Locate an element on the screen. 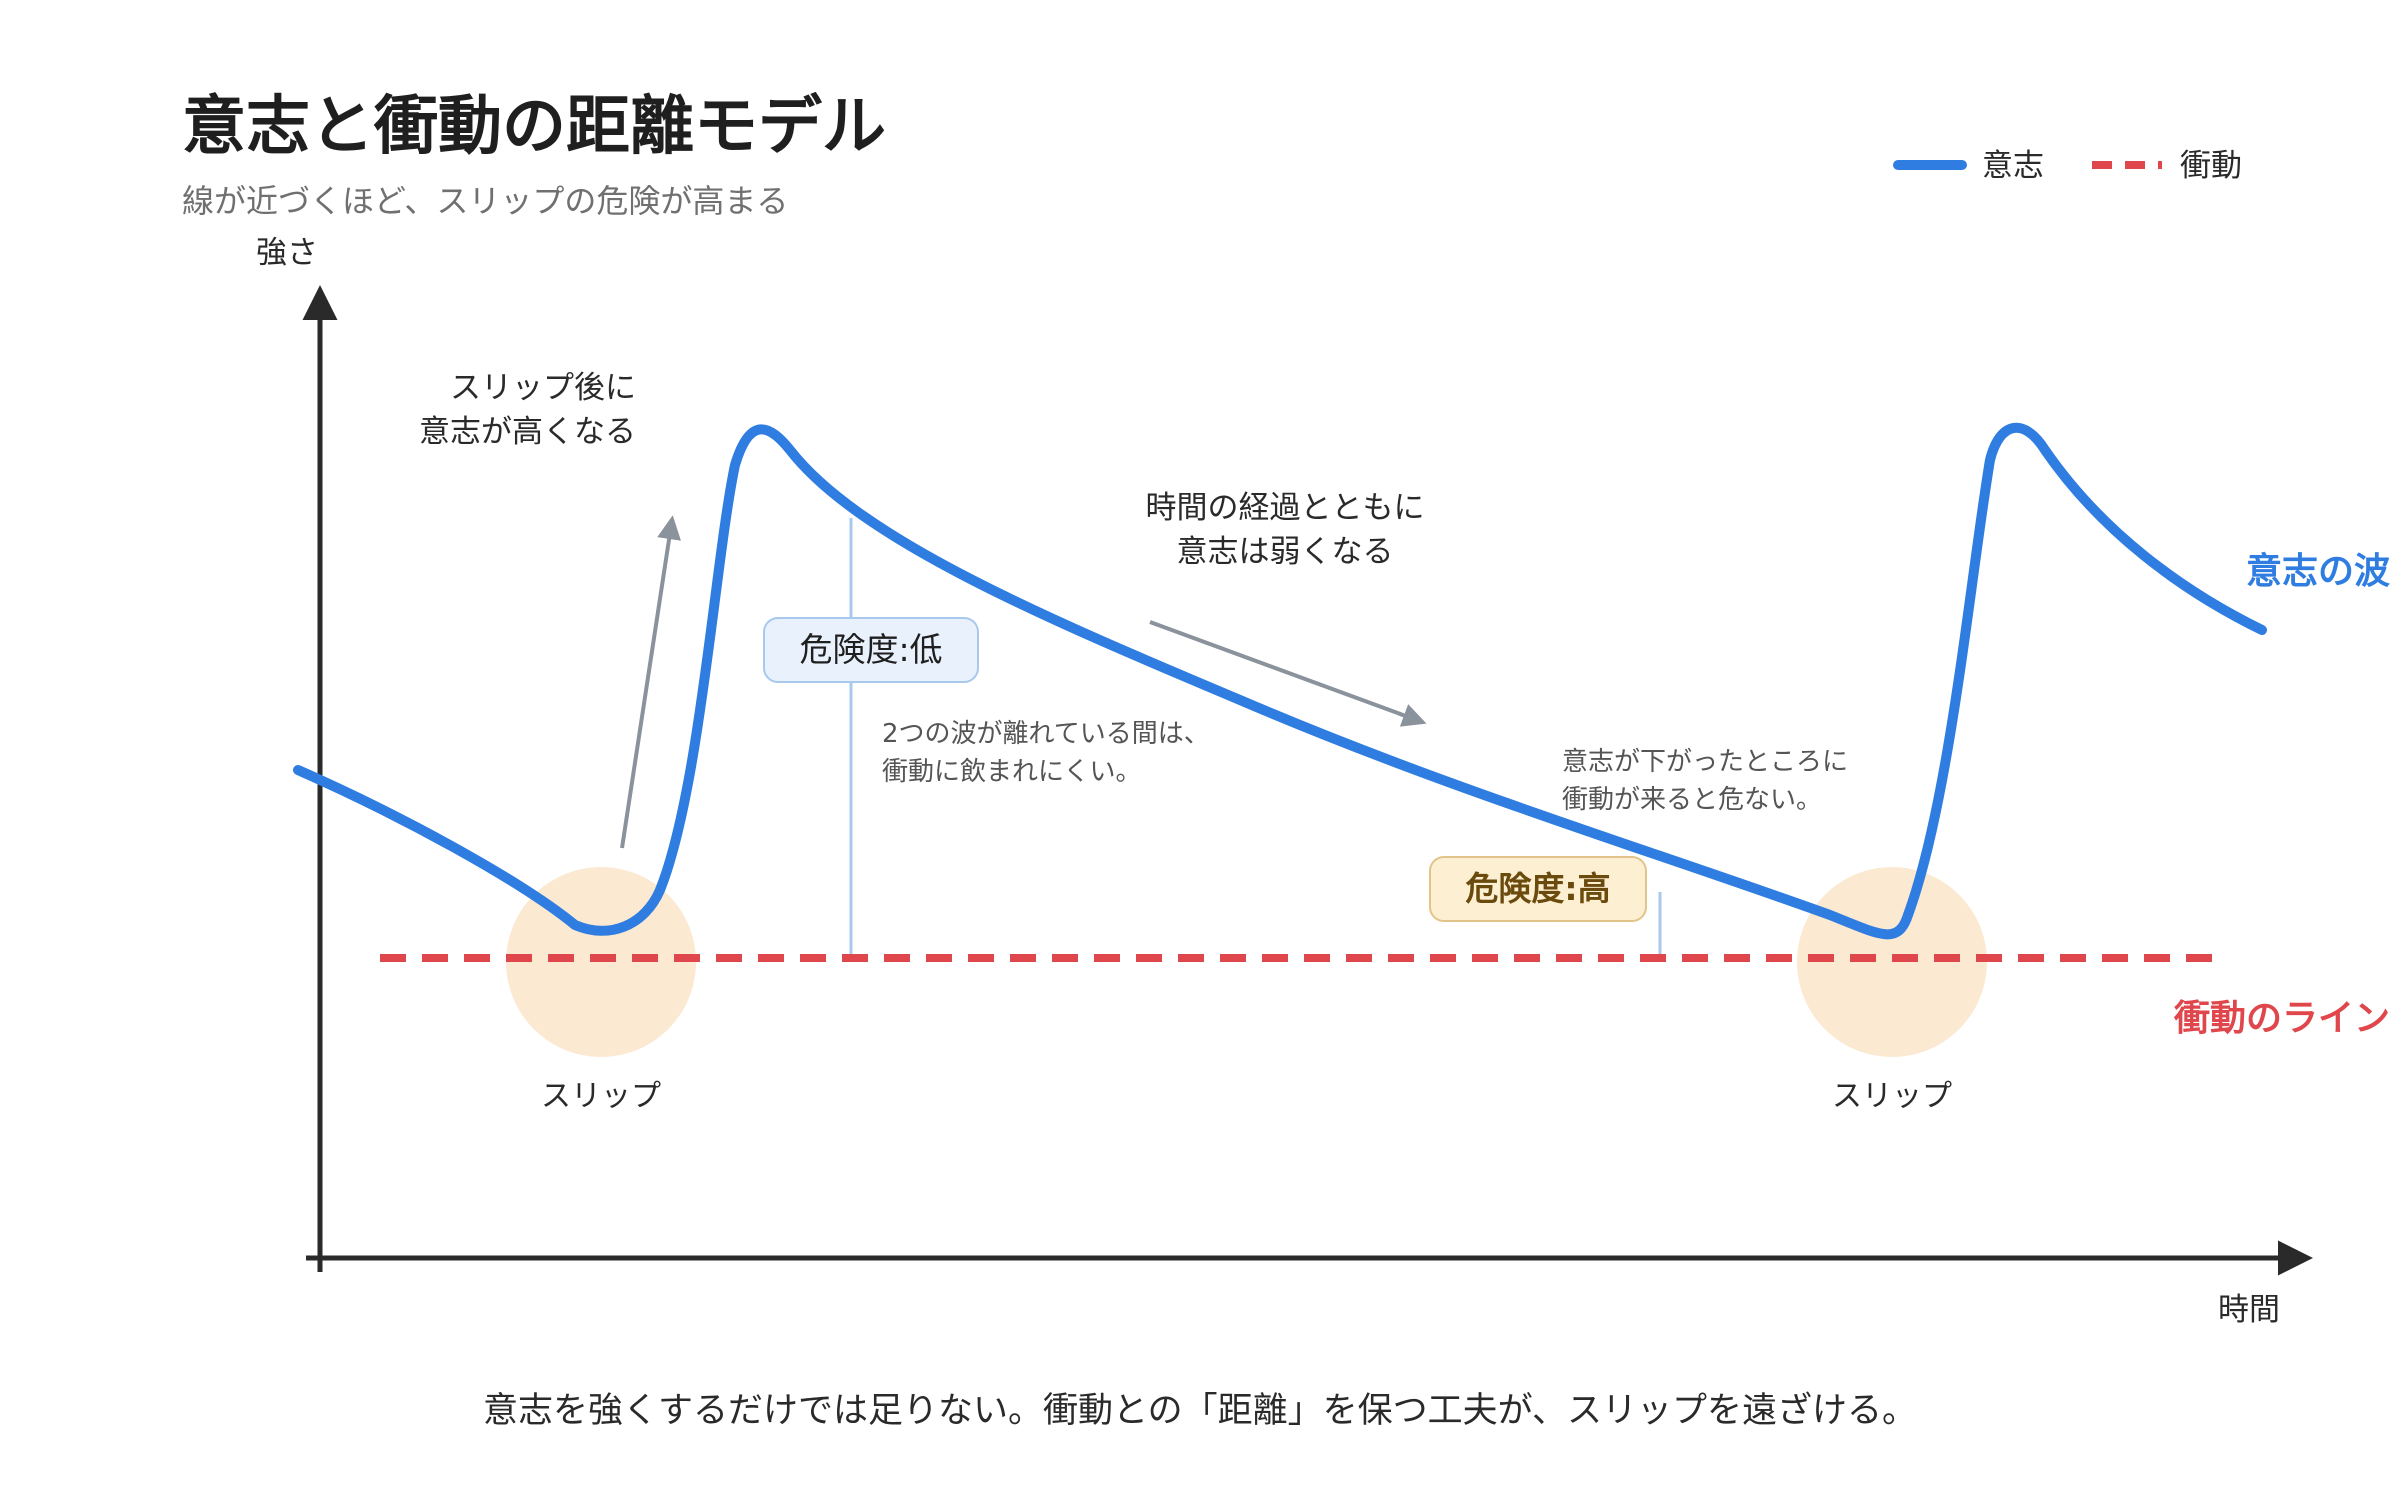  risk-badge-low: 危険度:低 is located at coordinates (871, 650).